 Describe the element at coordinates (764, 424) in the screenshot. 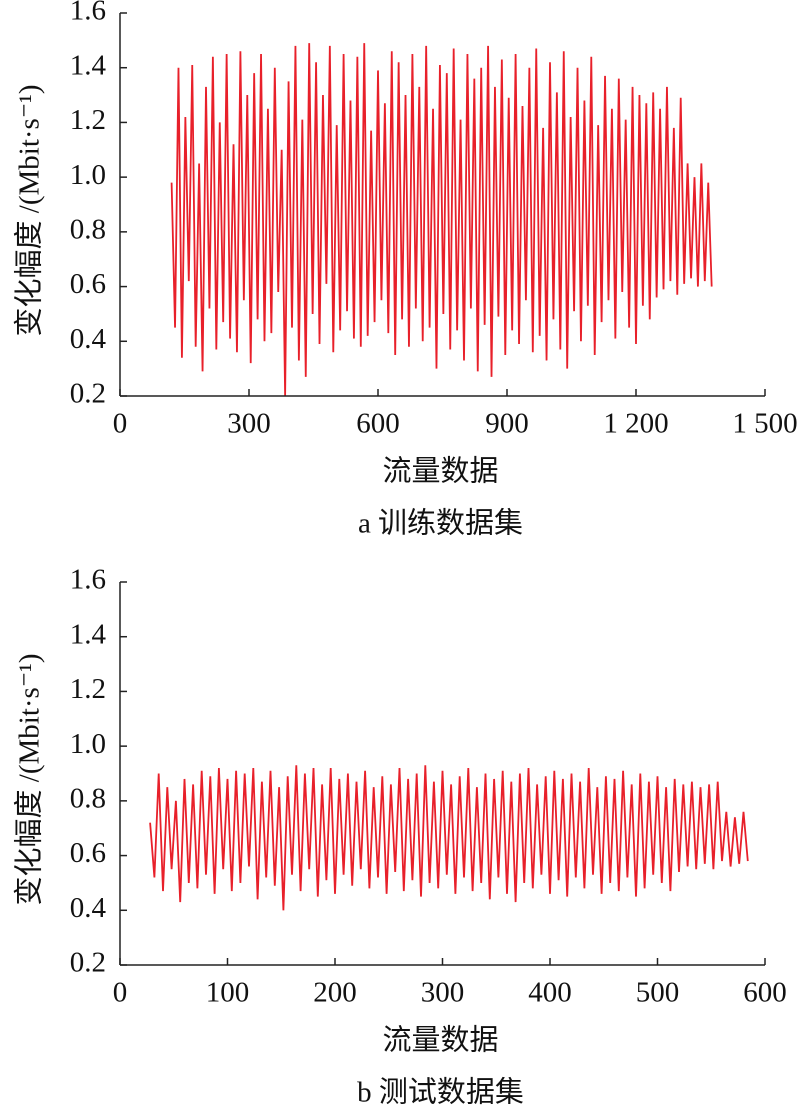

I see `x-tick-label: 1 500` at that location.